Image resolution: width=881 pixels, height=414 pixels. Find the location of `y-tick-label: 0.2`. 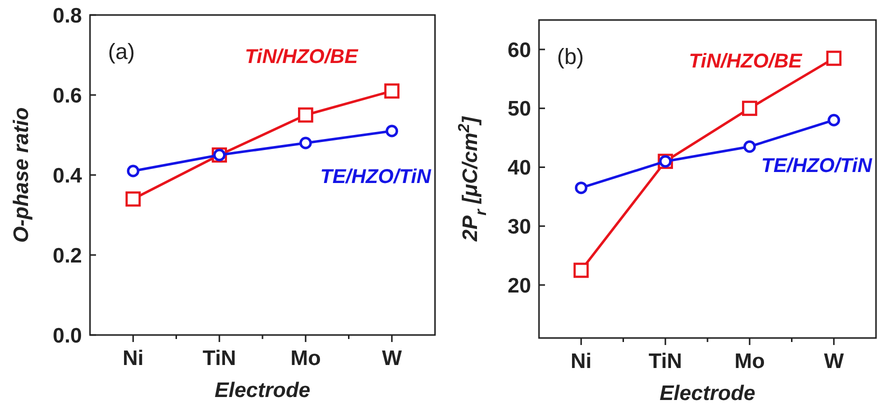

y-tick-label: 0.2 is located at coordinates (67, 256).